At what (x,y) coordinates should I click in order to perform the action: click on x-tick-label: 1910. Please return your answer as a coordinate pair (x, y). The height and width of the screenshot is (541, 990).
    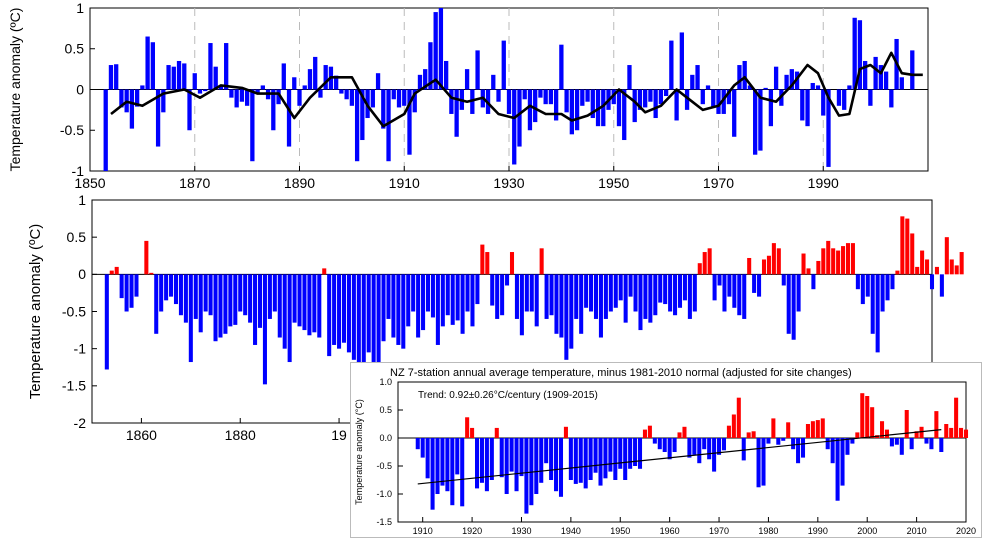
    Looking at the image, I should click on (404, 183).